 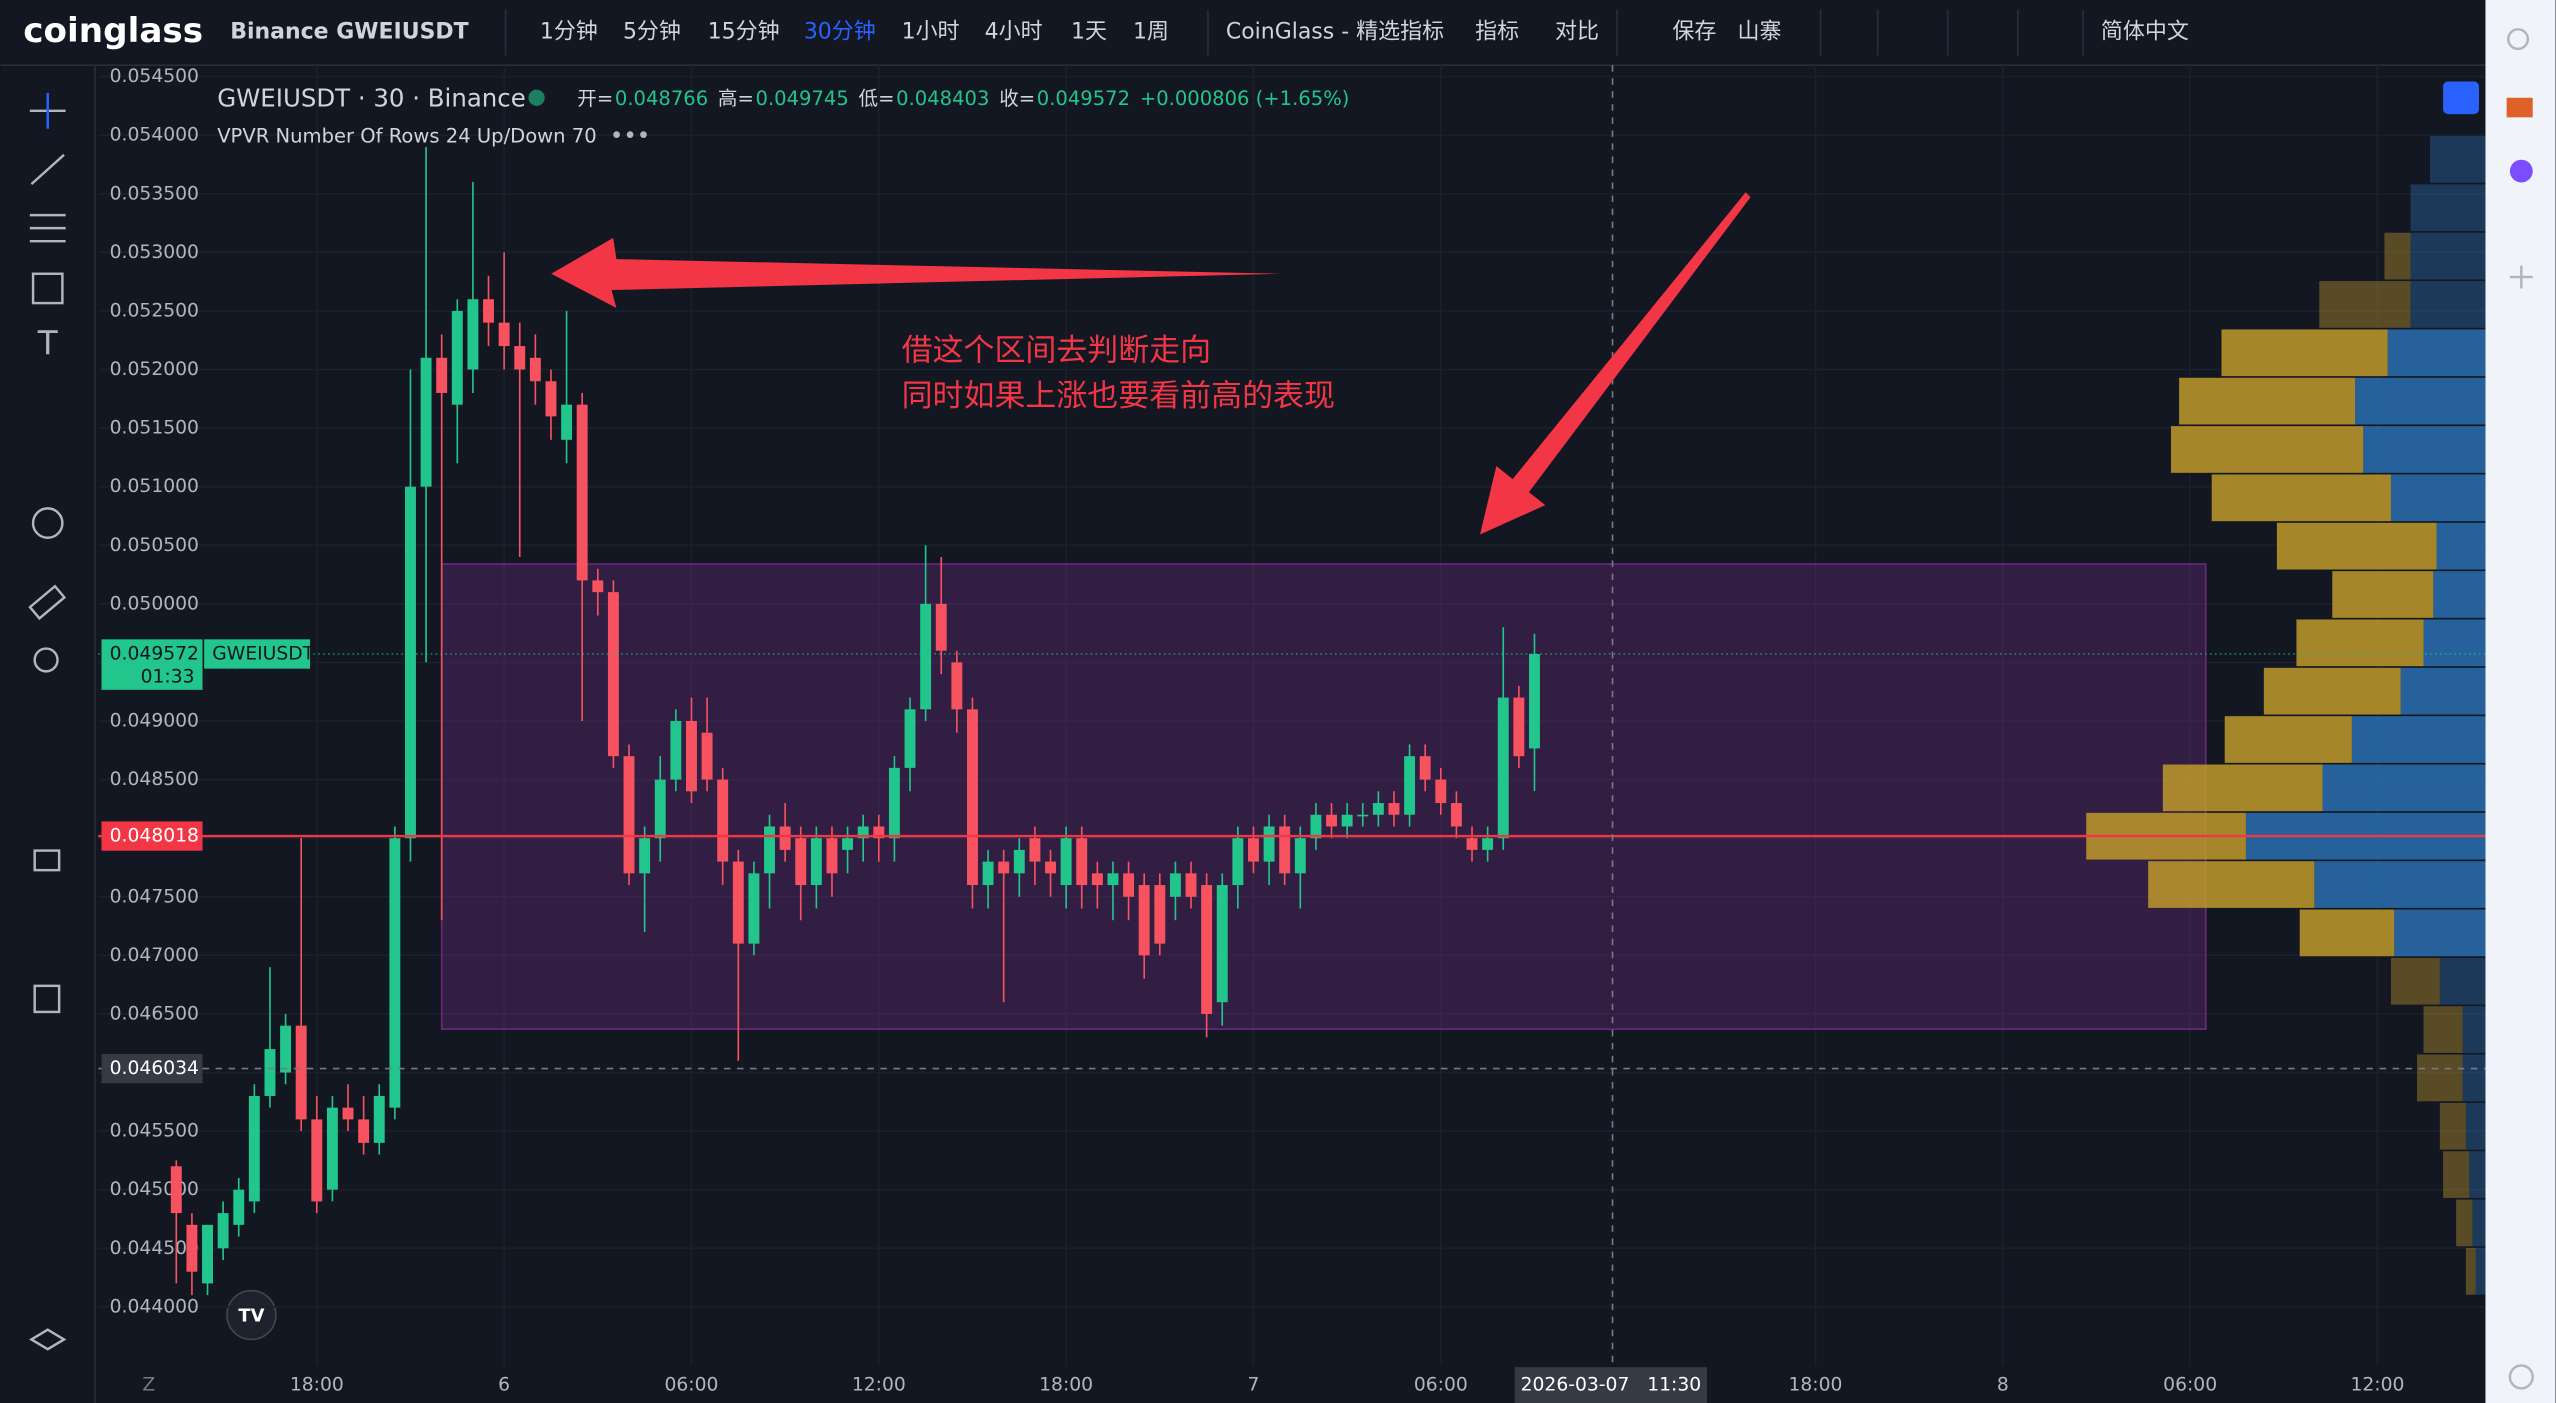 What do you see at coordinates (1441, 1385) in the screenshot?
I see `x-tick-label: 06:00` at bounding box center [1441, 1385].